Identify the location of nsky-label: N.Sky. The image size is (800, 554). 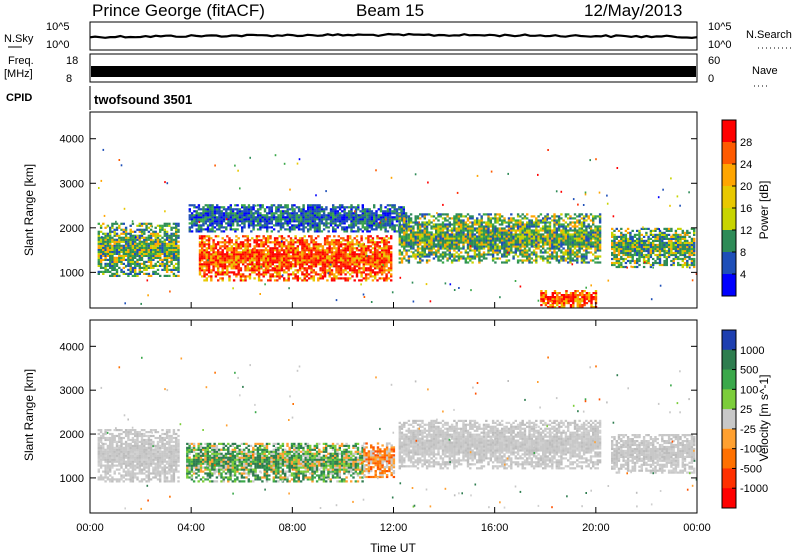
(19, 39).